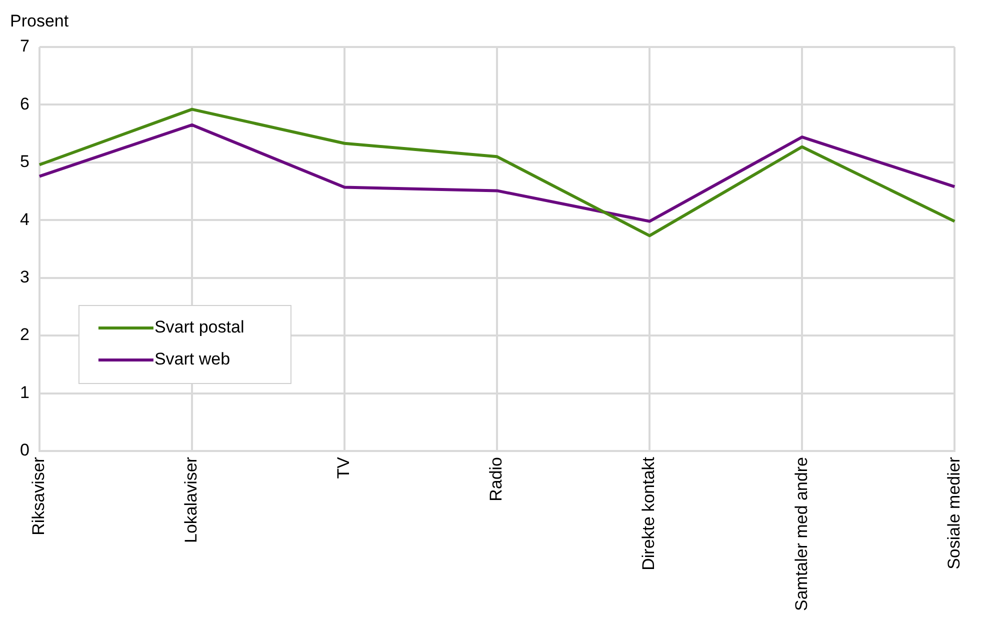  What do you see at coordinates (25, 162) in the screenshot?
I see `y-tick-label: 5` at bounding box center [25, 162].